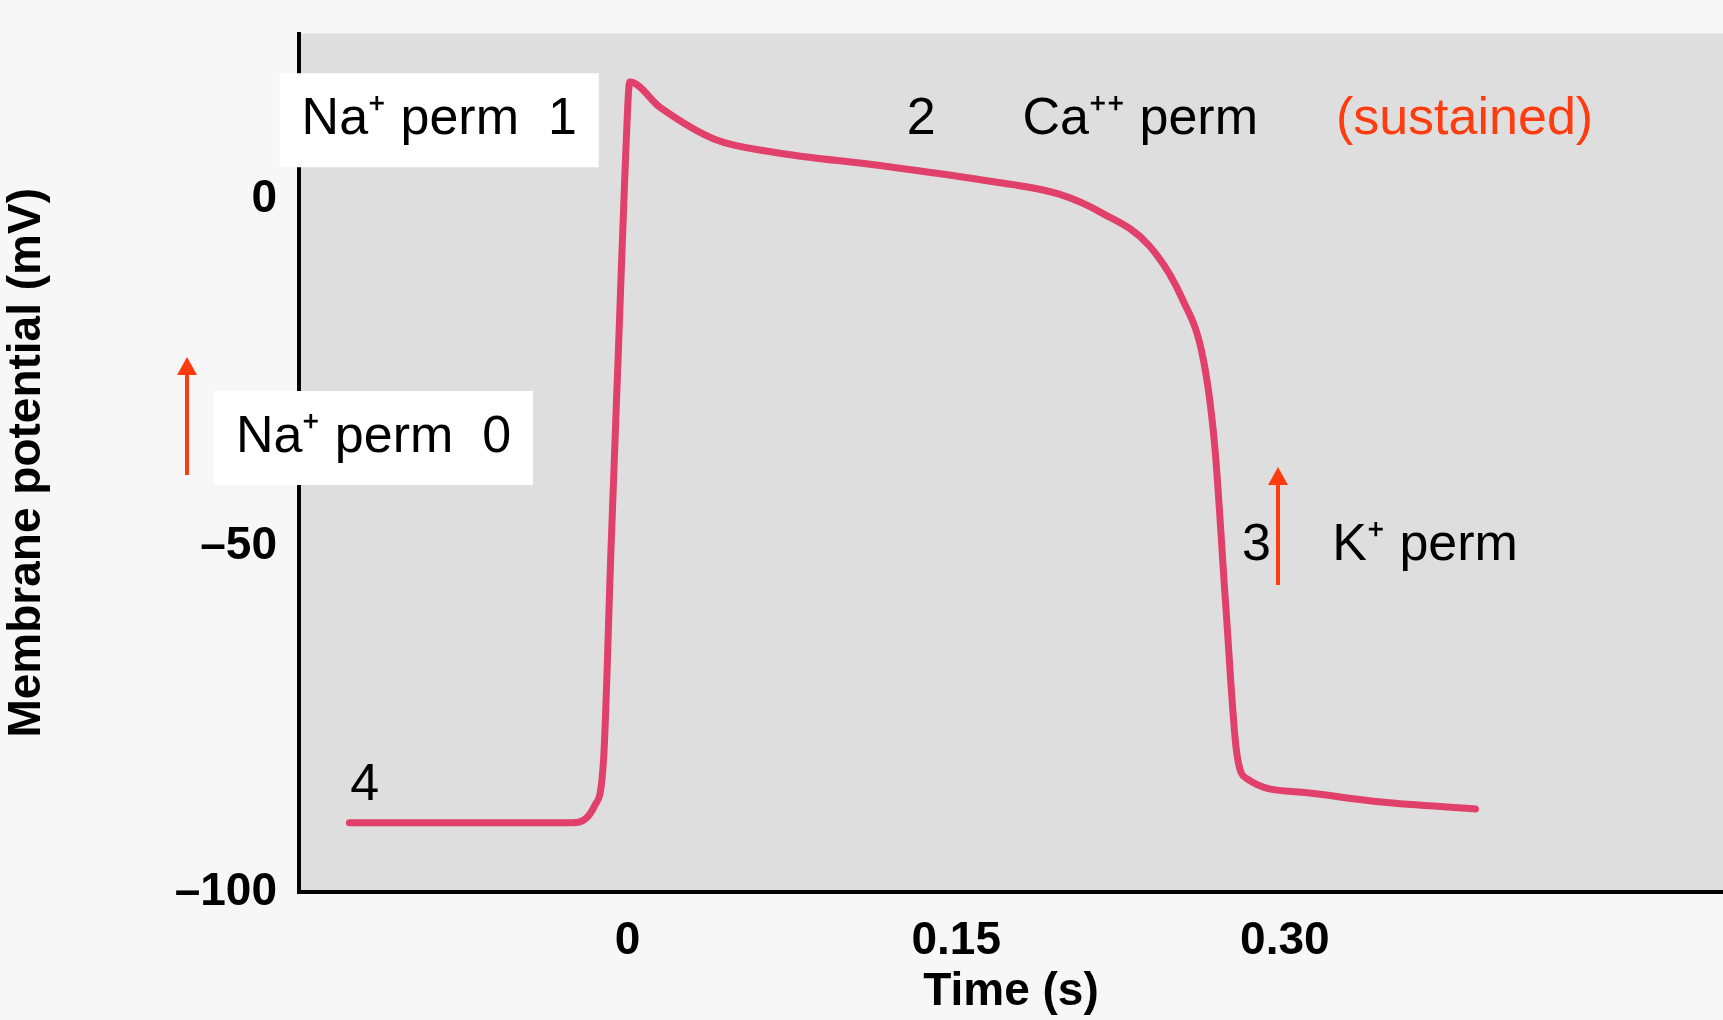  What do you see at coordinates (956, 938) in the screenshot?
I see `x-tick-label: 0.15` at bounding box center [956, 938].